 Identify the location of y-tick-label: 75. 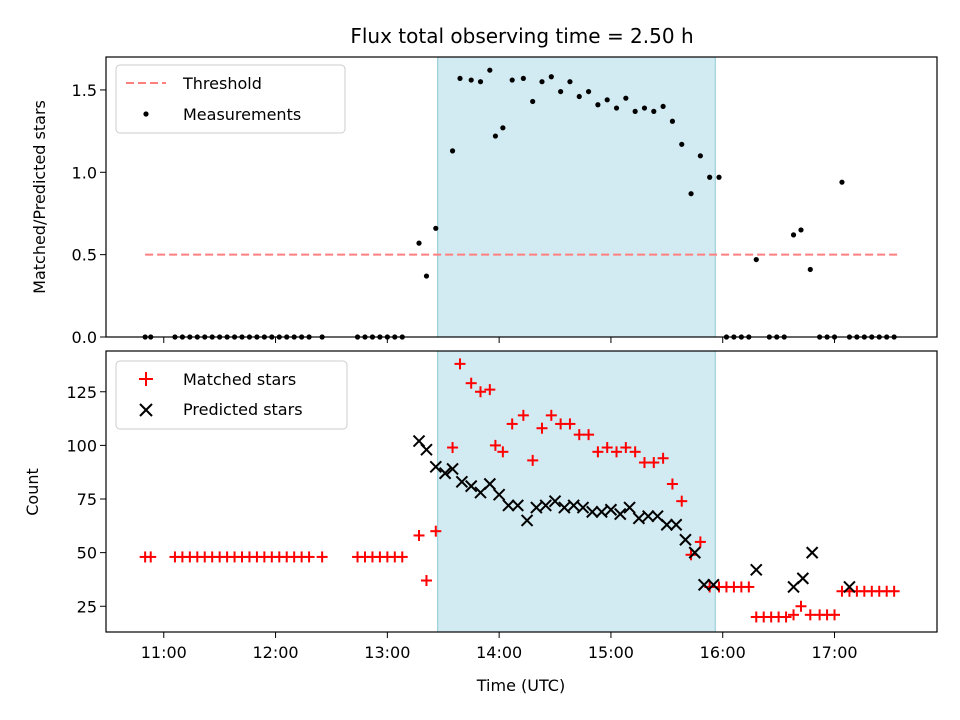
(87, 499).